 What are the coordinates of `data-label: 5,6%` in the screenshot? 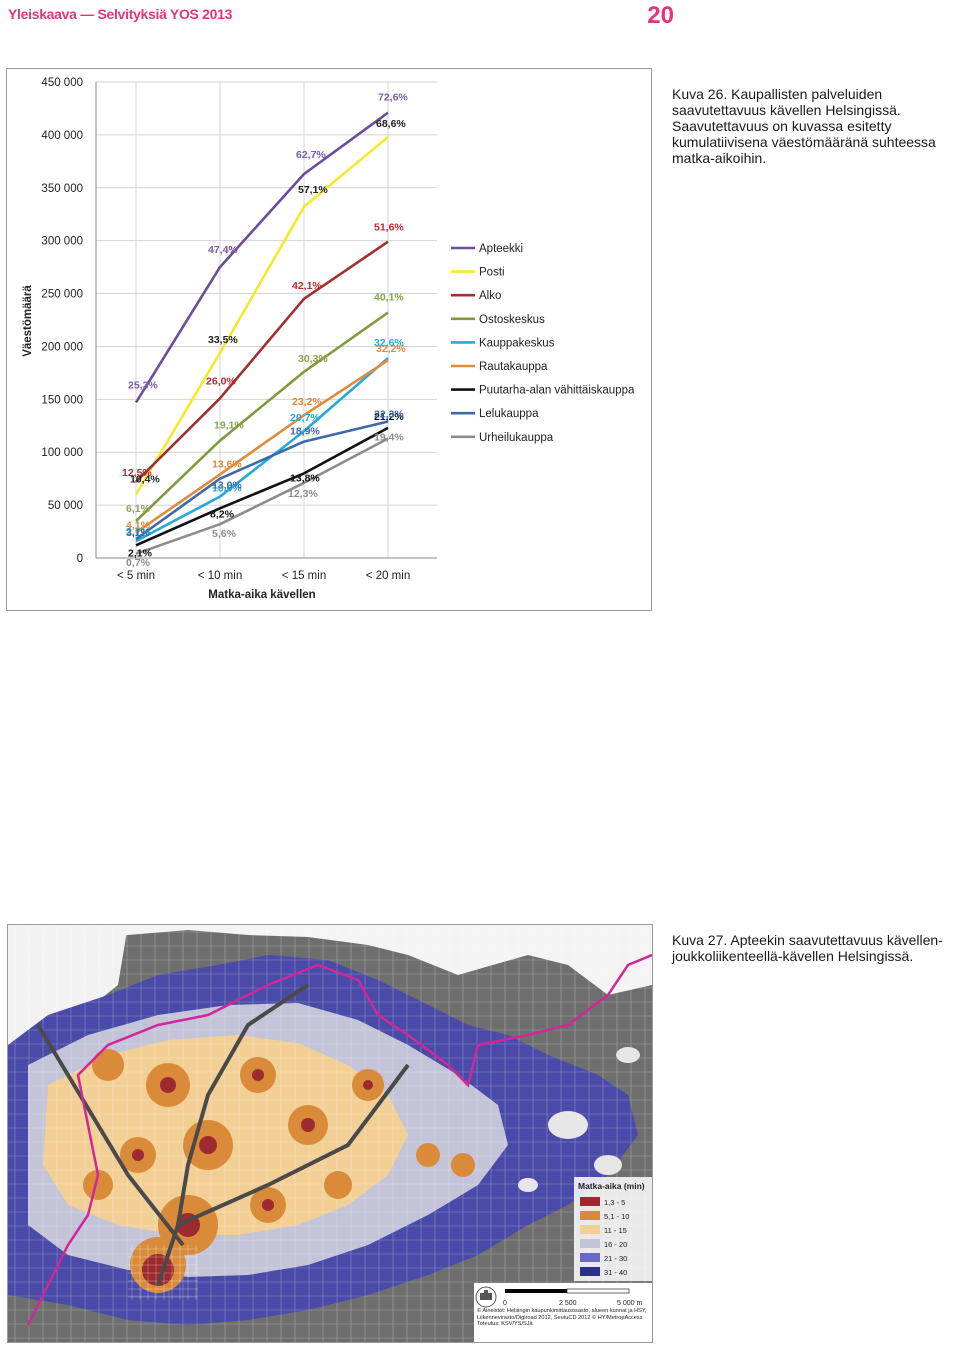 It's located at (224, 534).